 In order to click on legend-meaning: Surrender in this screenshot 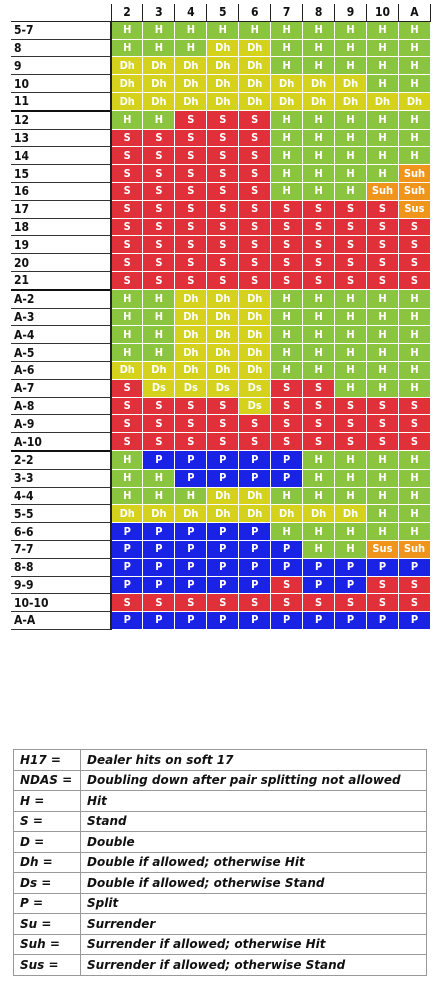, I will do `click(253, 924)`.